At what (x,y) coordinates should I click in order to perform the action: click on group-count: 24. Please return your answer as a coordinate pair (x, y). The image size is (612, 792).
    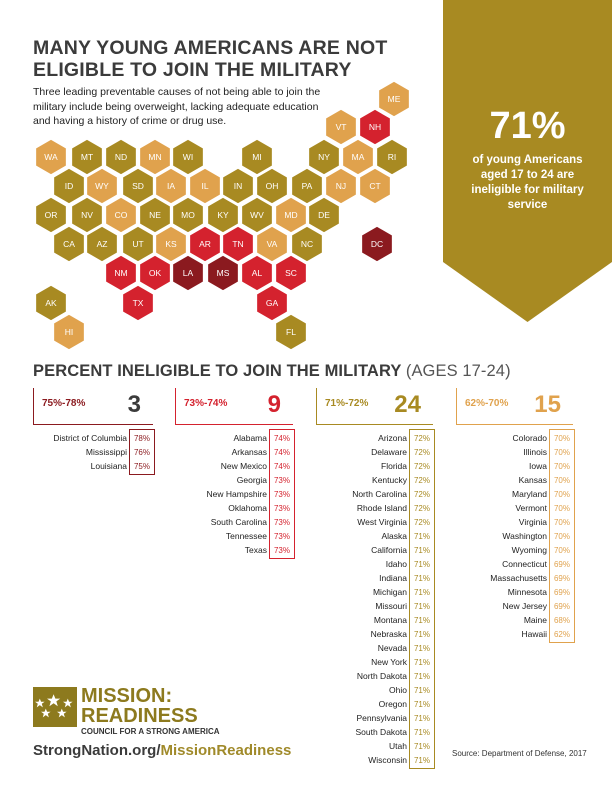
    Looking at the image, I should click on (407, 404).